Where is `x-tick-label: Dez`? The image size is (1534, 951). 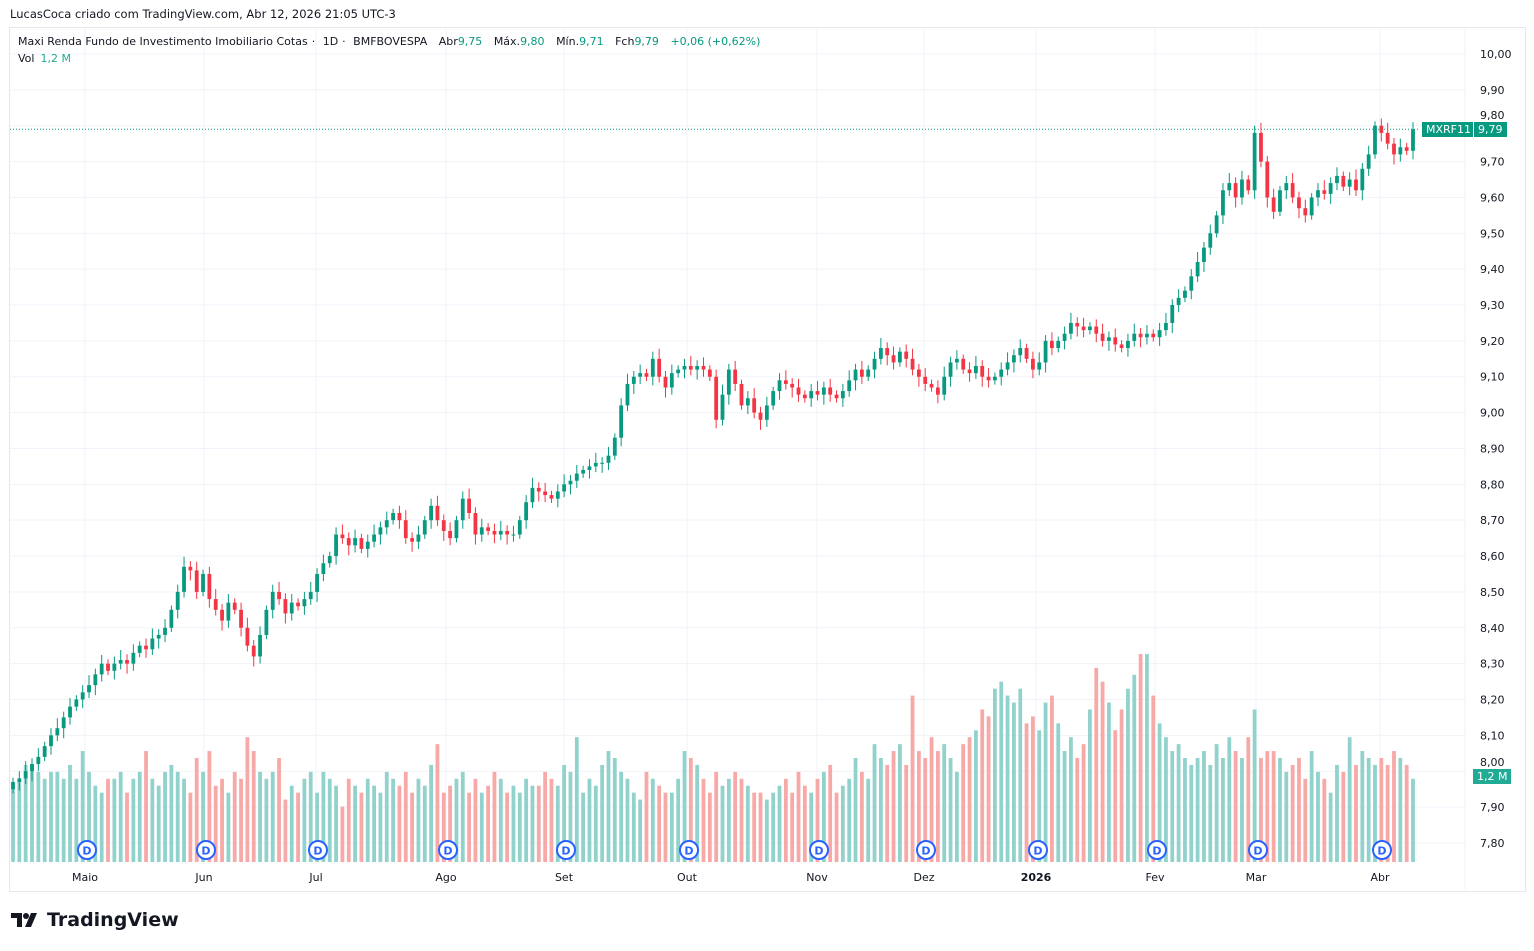
x-tick-label: Dez is located at coordinates (923, 877).